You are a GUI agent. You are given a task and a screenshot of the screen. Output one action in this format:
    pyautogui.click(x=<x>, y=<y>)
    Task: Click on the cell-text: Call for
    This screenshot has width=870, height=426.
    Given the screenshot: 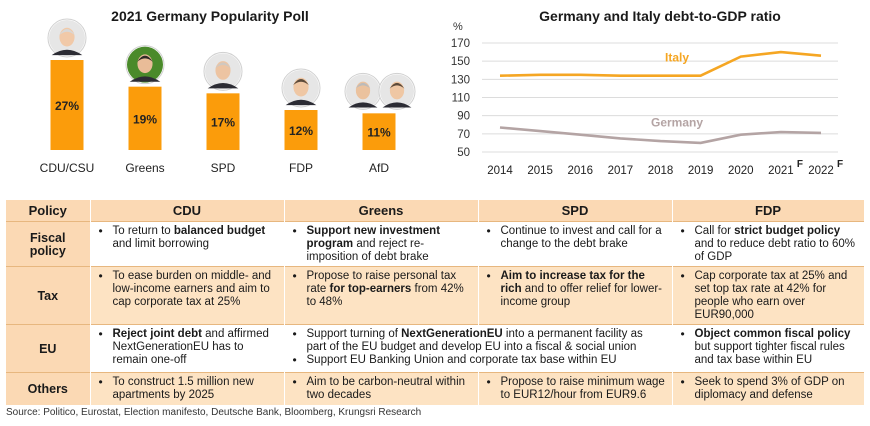 What is the action you would take?
    pyautogui.click(x=714, y=231)
    